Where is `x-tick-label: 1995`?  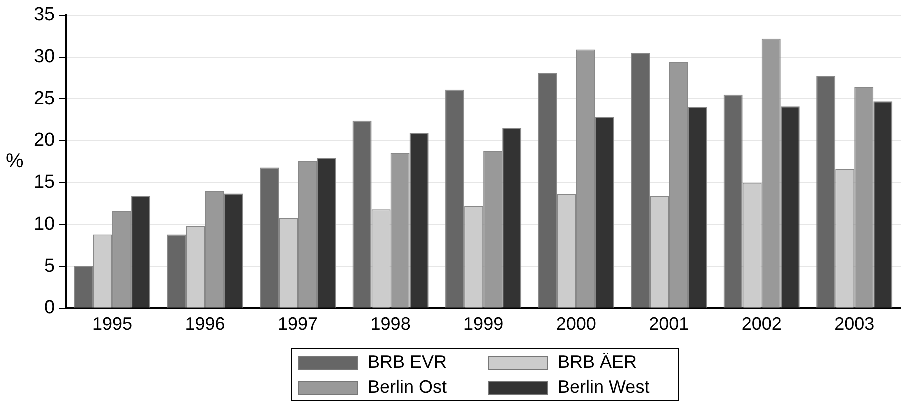 x-tick-label: 1995 is located at coordinates (112, 324).